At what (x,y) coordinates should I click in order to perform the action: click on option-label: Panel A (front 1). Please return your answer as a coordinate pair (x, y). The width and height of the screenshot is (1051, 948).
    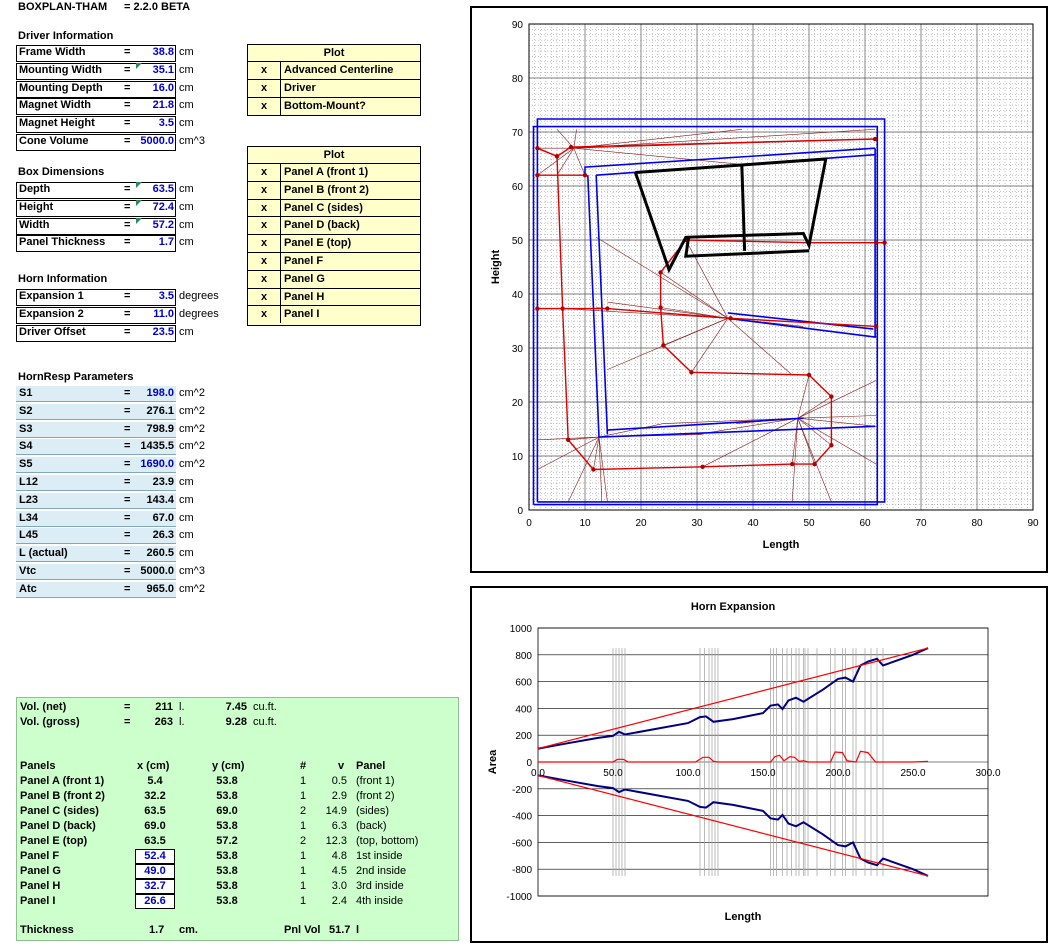
    Looking at the image, I should click on (326, 172).